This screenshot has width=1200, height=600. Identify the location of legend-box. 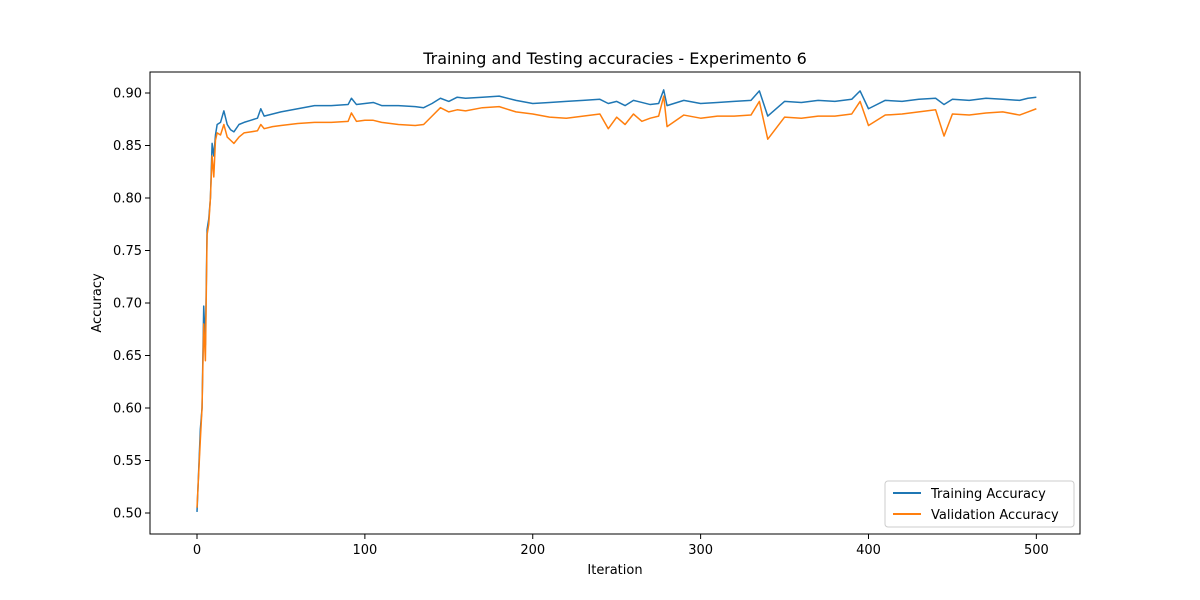
(979, 504).